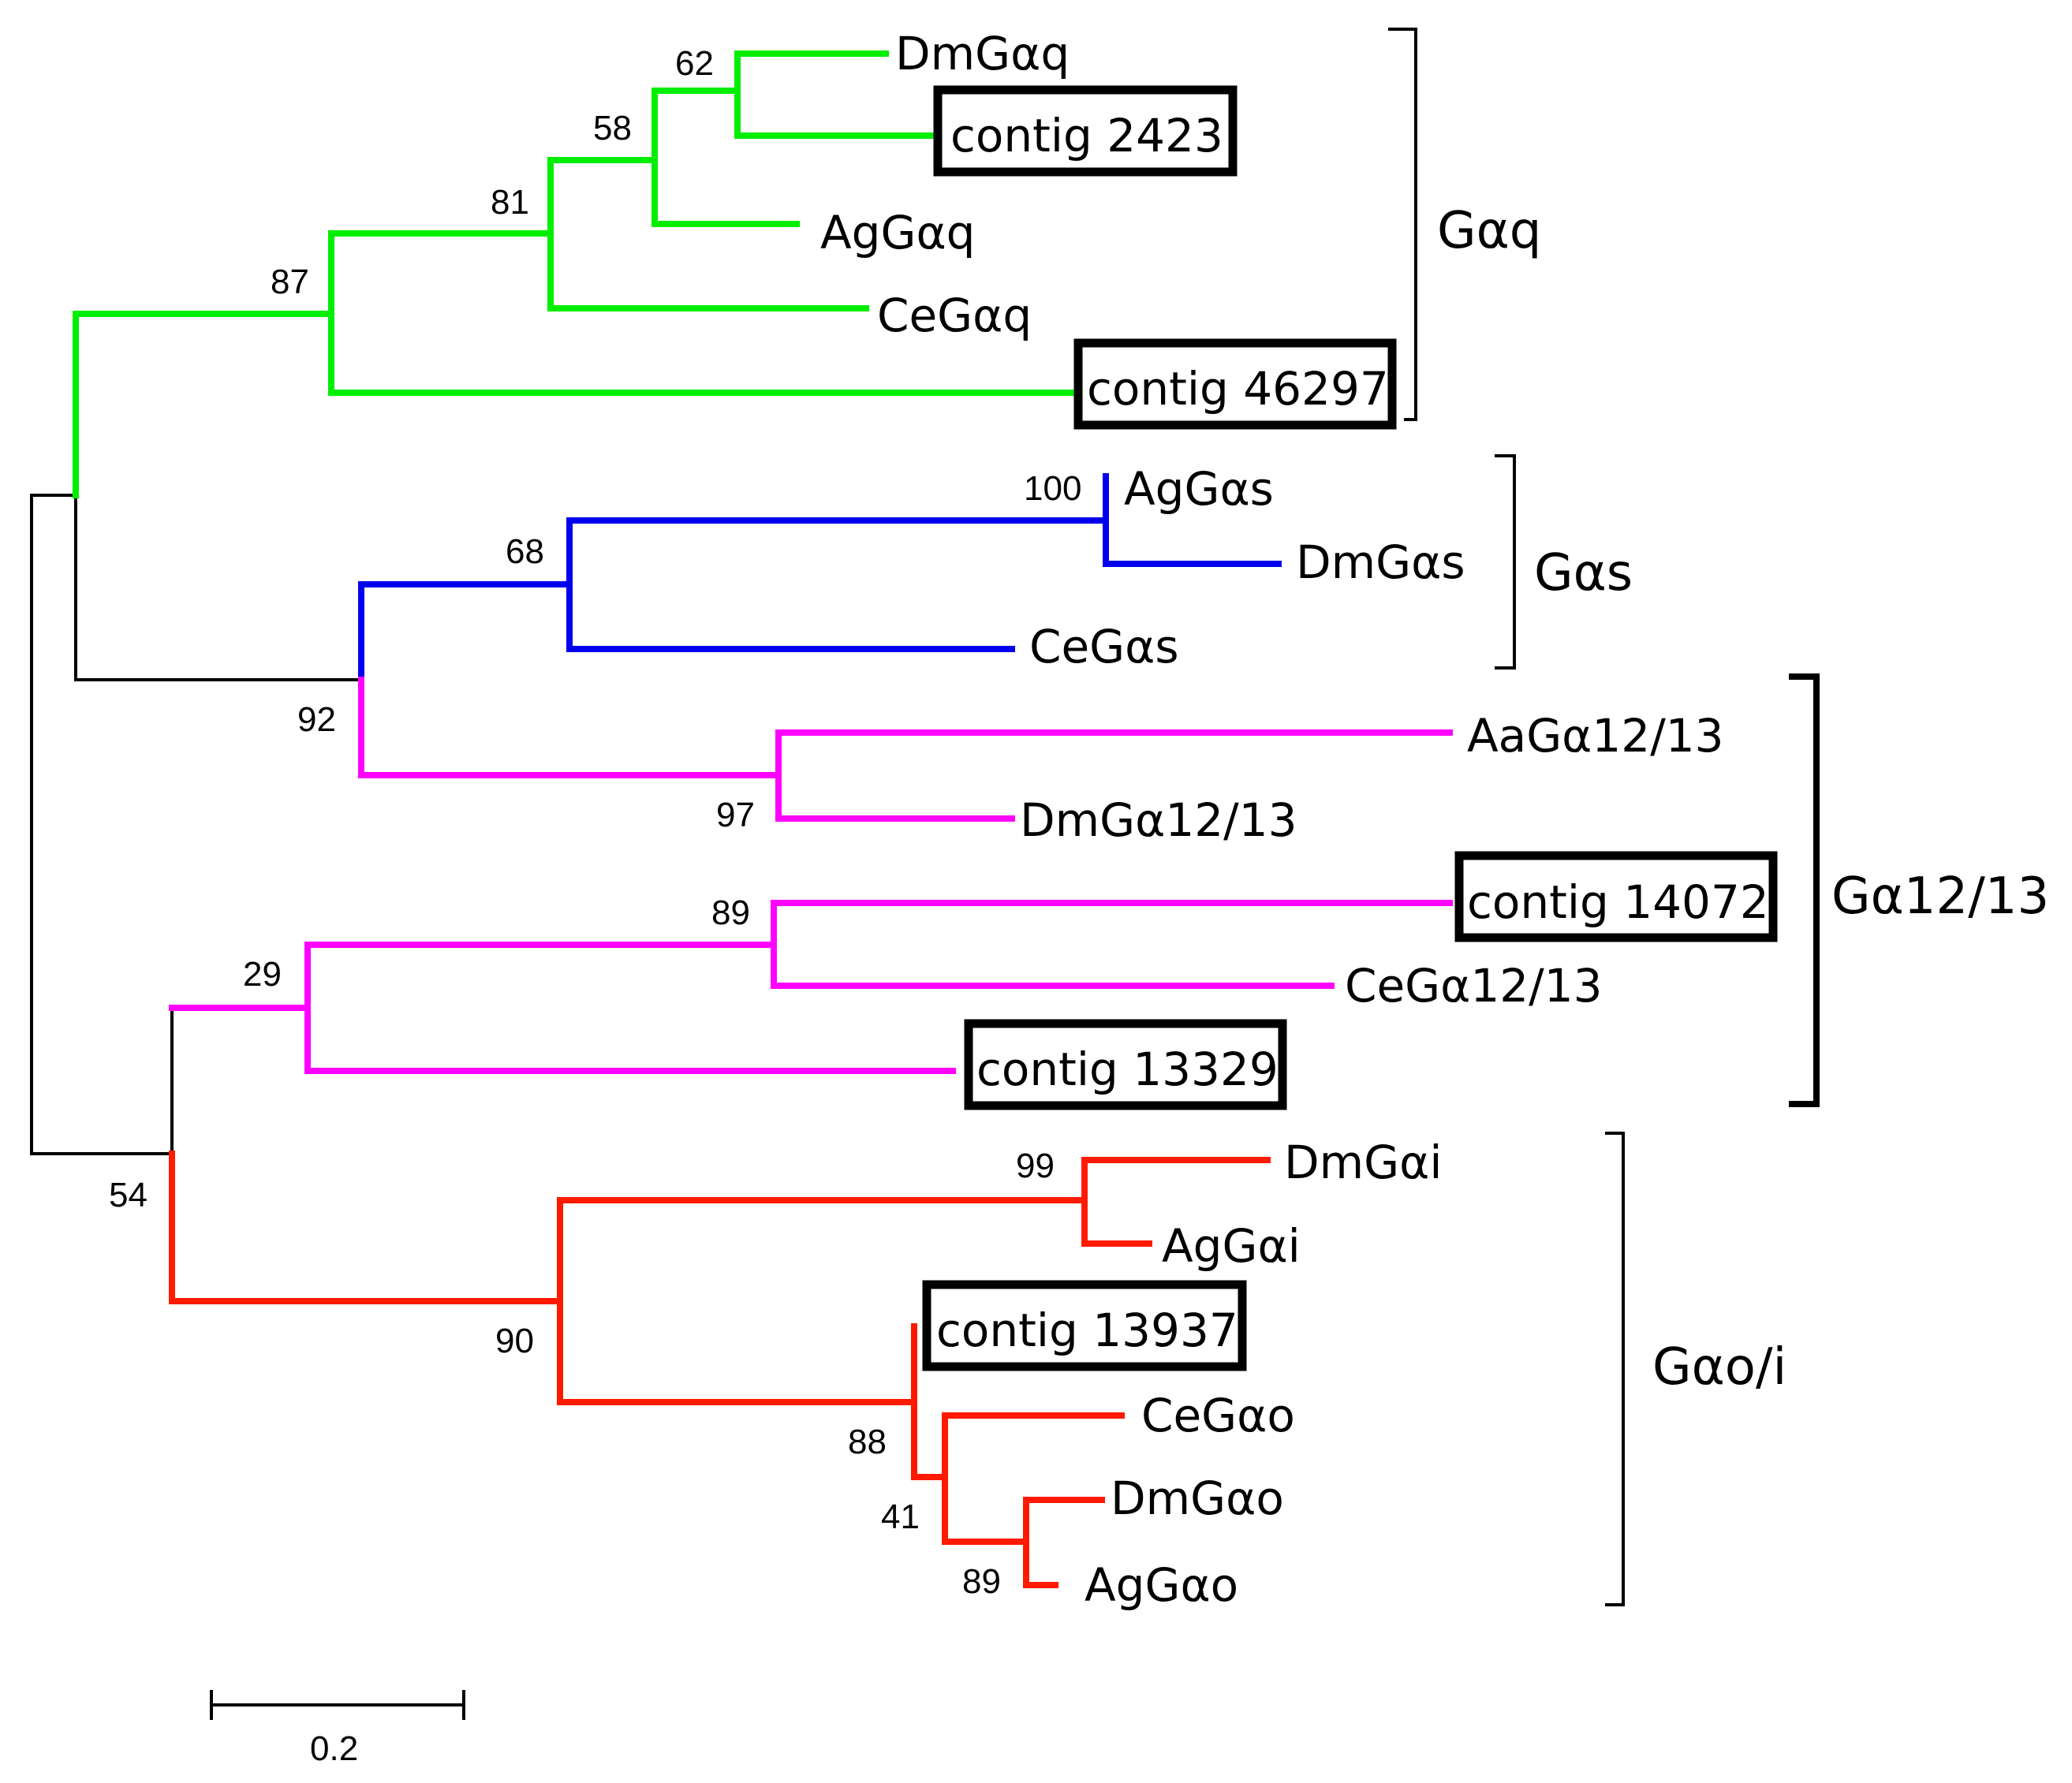  Describe the element at coordinates (704, 313) in the screenshot. I see `gaq-node-87-branch` at that location.